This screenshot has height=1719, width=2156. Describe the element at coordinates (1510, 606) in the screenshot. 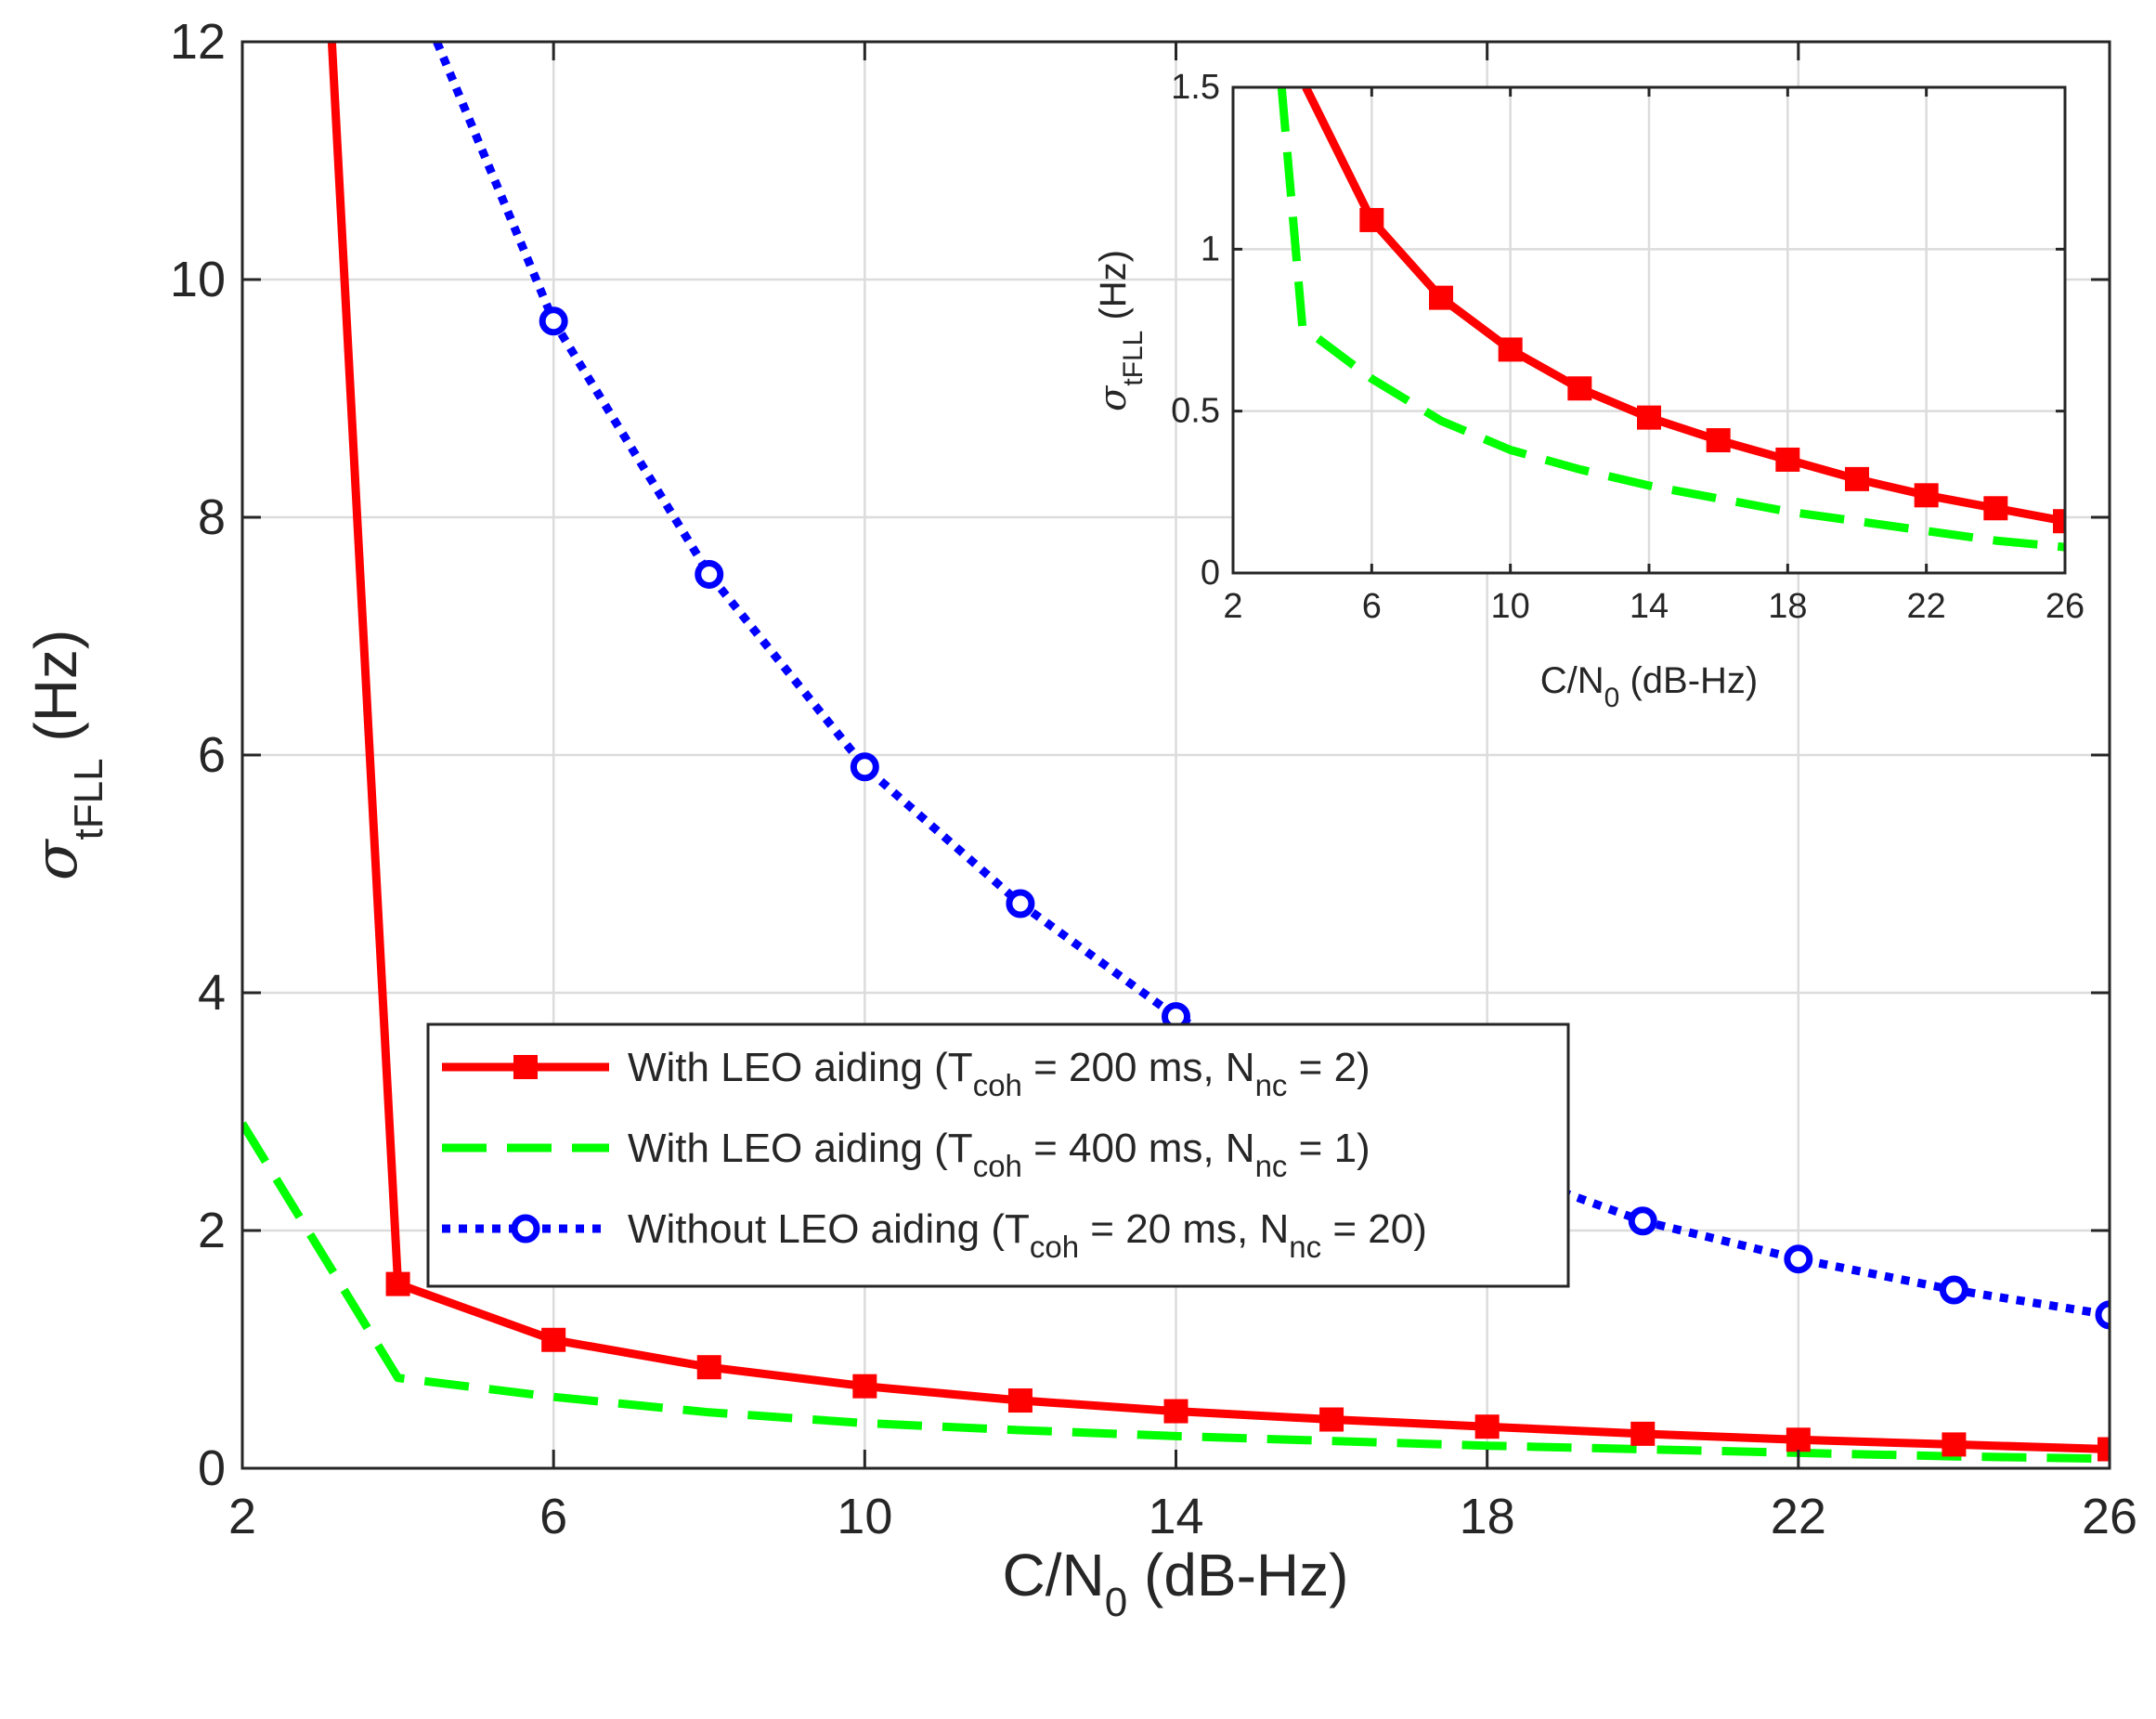

I see `inset-x-tick-label: 10` at that location.